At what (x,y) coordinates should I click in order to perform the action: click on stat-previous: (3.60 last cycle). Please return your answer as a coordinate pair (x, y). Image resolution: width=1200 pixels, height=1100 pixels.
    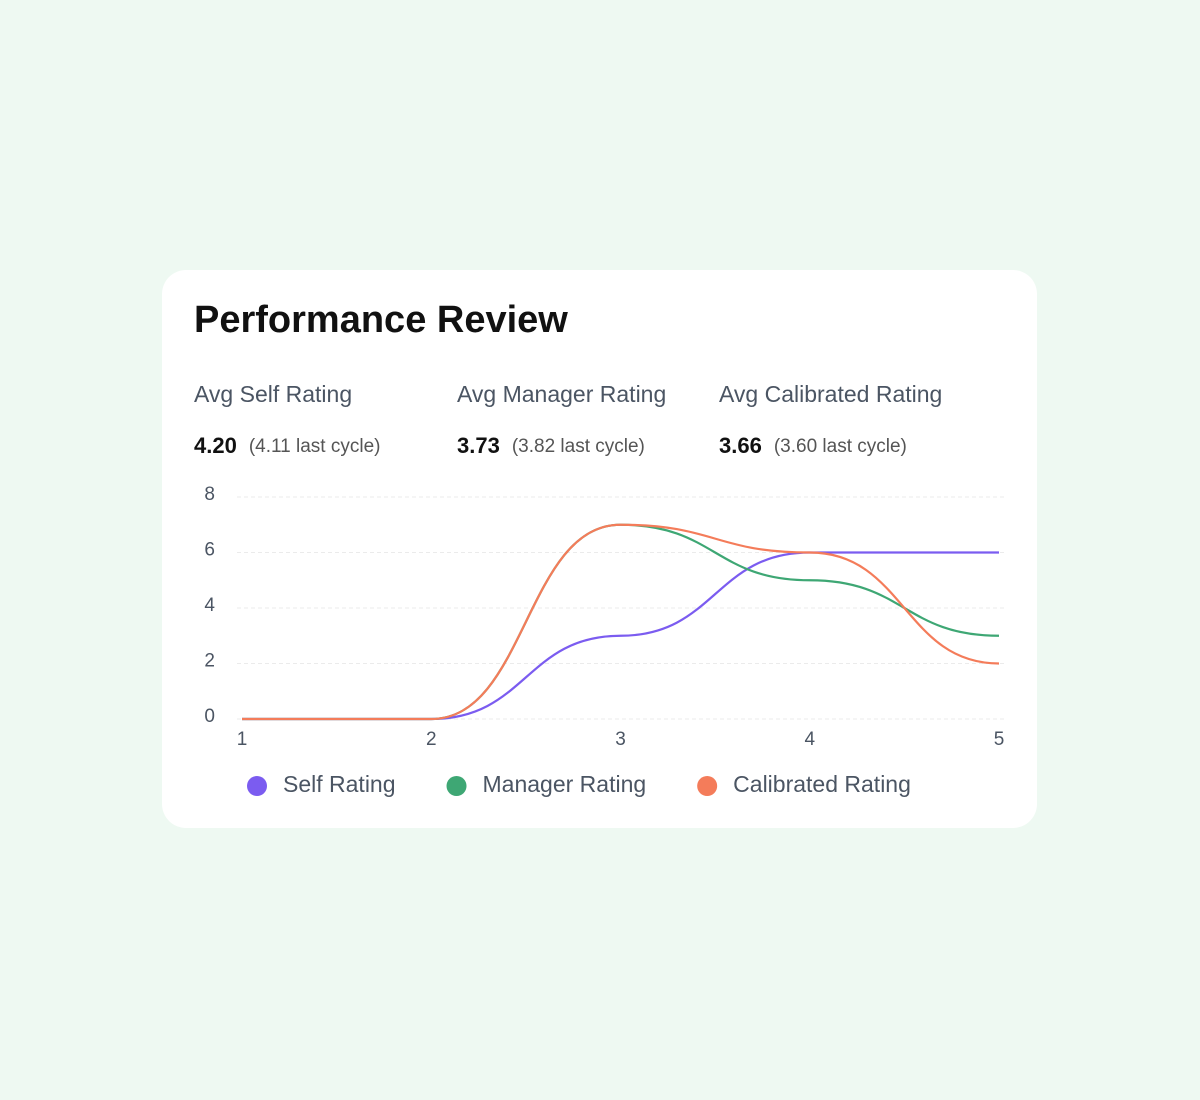
    Looking at the image, I should click on (840, 446).